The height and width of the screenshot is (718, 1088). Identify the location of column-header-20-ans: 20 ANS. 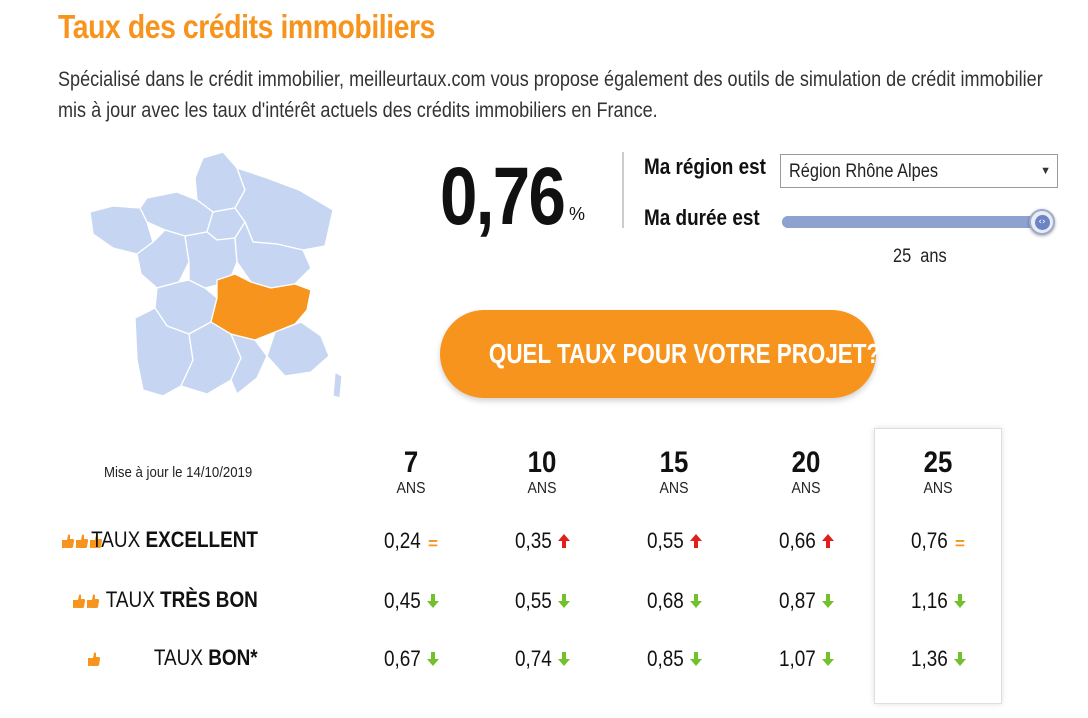
(806, 472).